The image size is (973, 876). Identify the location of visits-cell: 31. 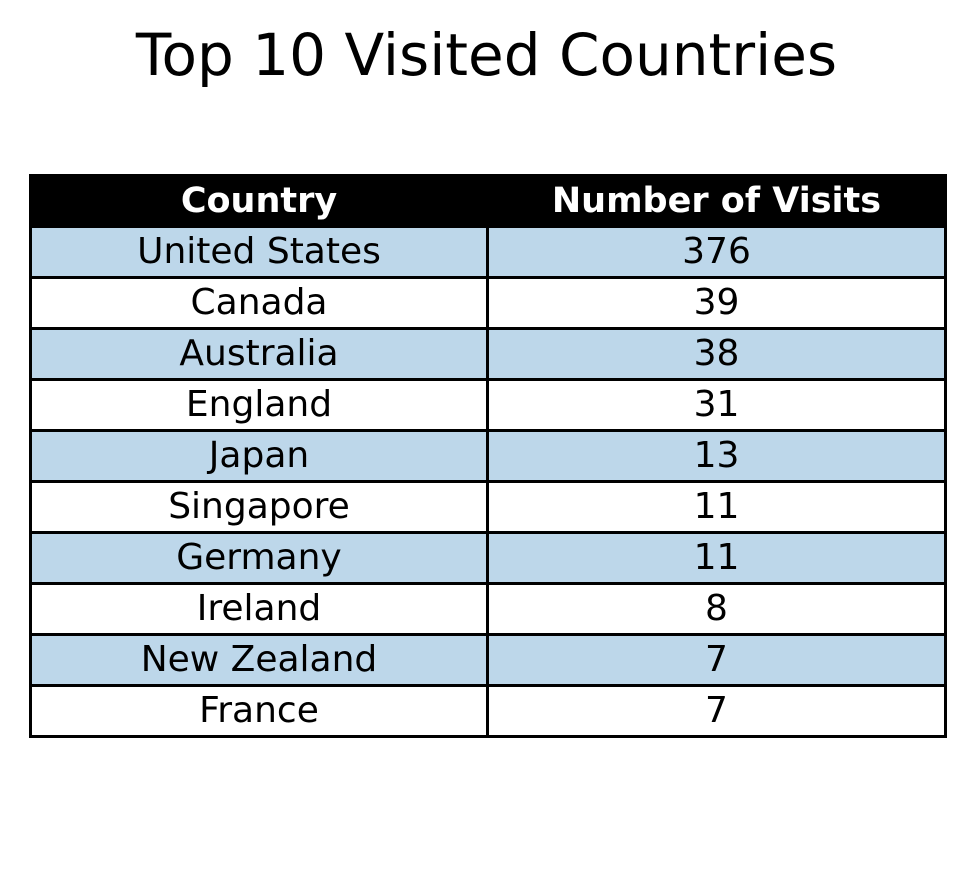
(716, 405).